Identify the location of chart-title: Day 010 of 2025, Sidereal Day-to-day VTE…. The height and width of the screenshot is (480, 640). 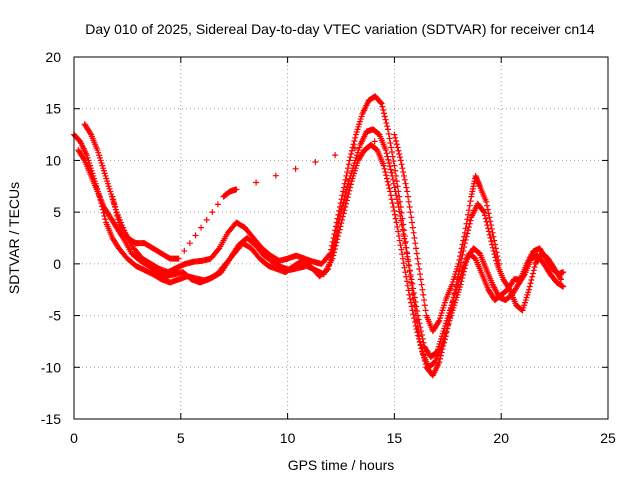
(340, 29).